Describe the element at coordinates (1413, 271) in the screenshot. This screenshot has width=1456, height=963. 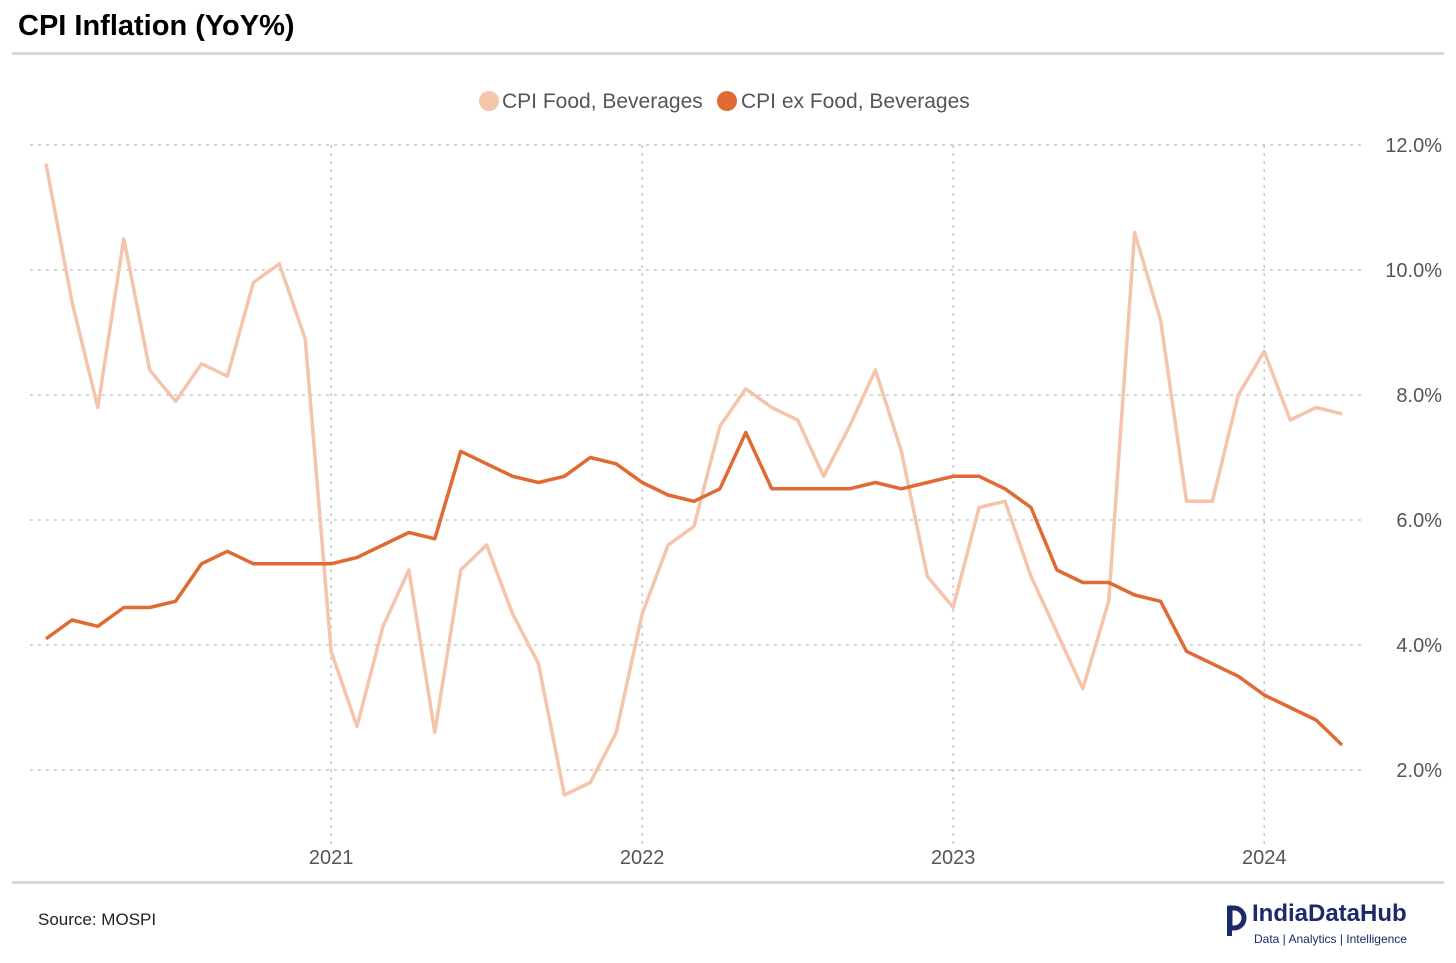
I see `y-tick-label: 10.0%` at that location.